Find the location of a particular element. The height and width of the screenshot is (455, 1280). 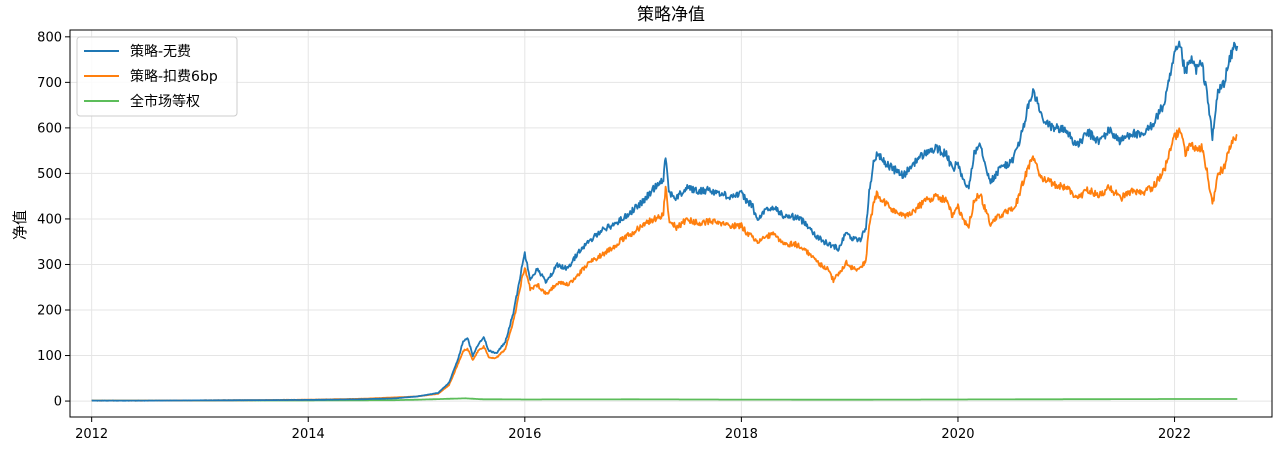

legend-label: 全市场等权 is located at coordinates (165, 101).